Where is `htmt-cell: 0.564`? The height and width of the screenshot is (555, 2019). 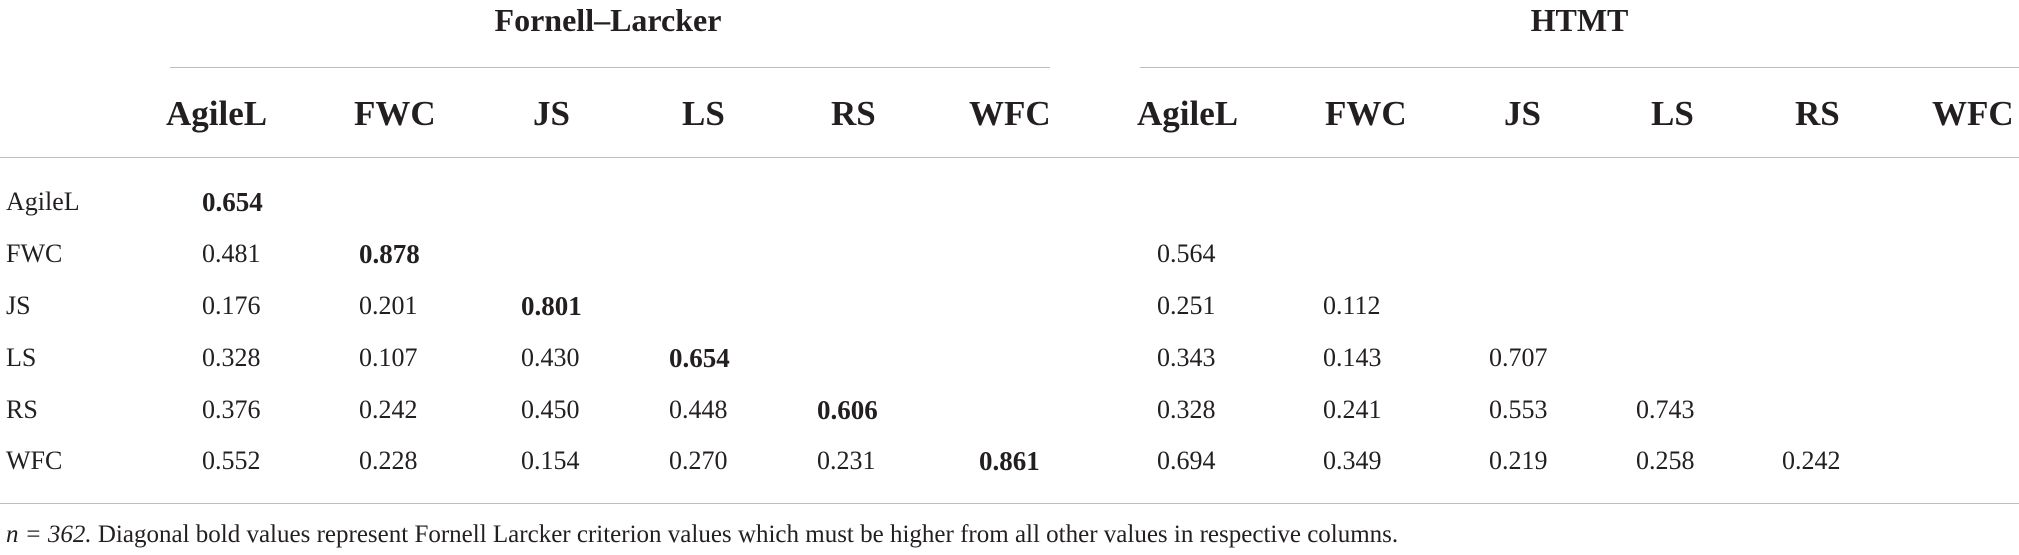
htmt-cell: 0.564 is located at coordinates (1186, 253).